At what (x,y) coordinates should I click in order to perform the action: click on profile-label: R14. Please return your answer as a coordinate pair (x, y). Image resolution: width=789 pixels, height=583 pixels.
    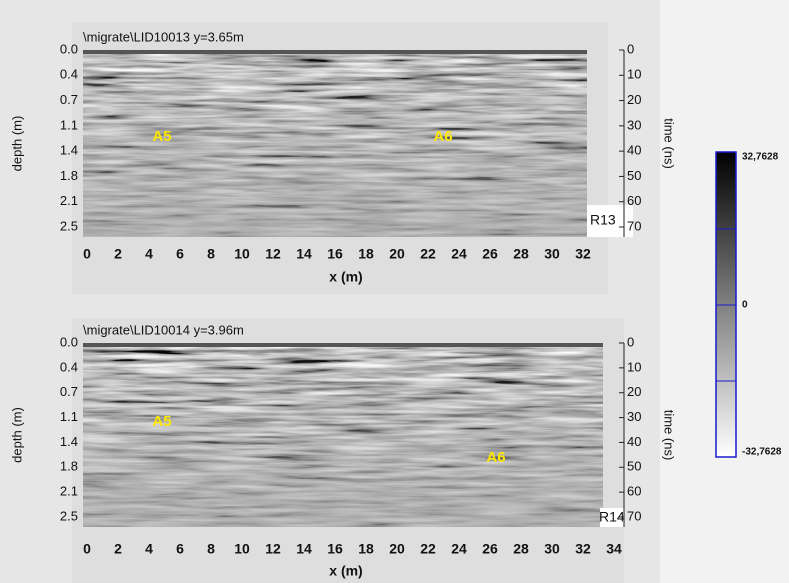
    Looking at the image, I should click on (612, 517).